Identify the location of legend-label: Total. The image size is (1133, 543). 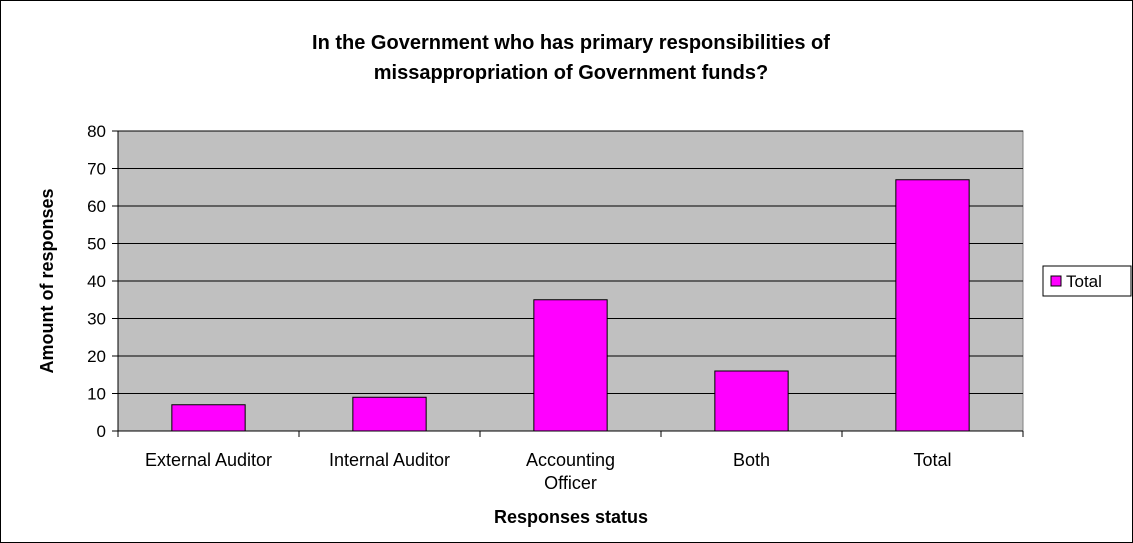
(1084, 281).